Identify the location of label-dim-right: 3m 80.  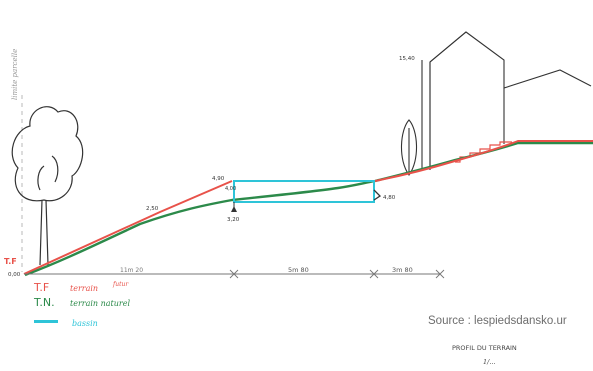
(402, 270).